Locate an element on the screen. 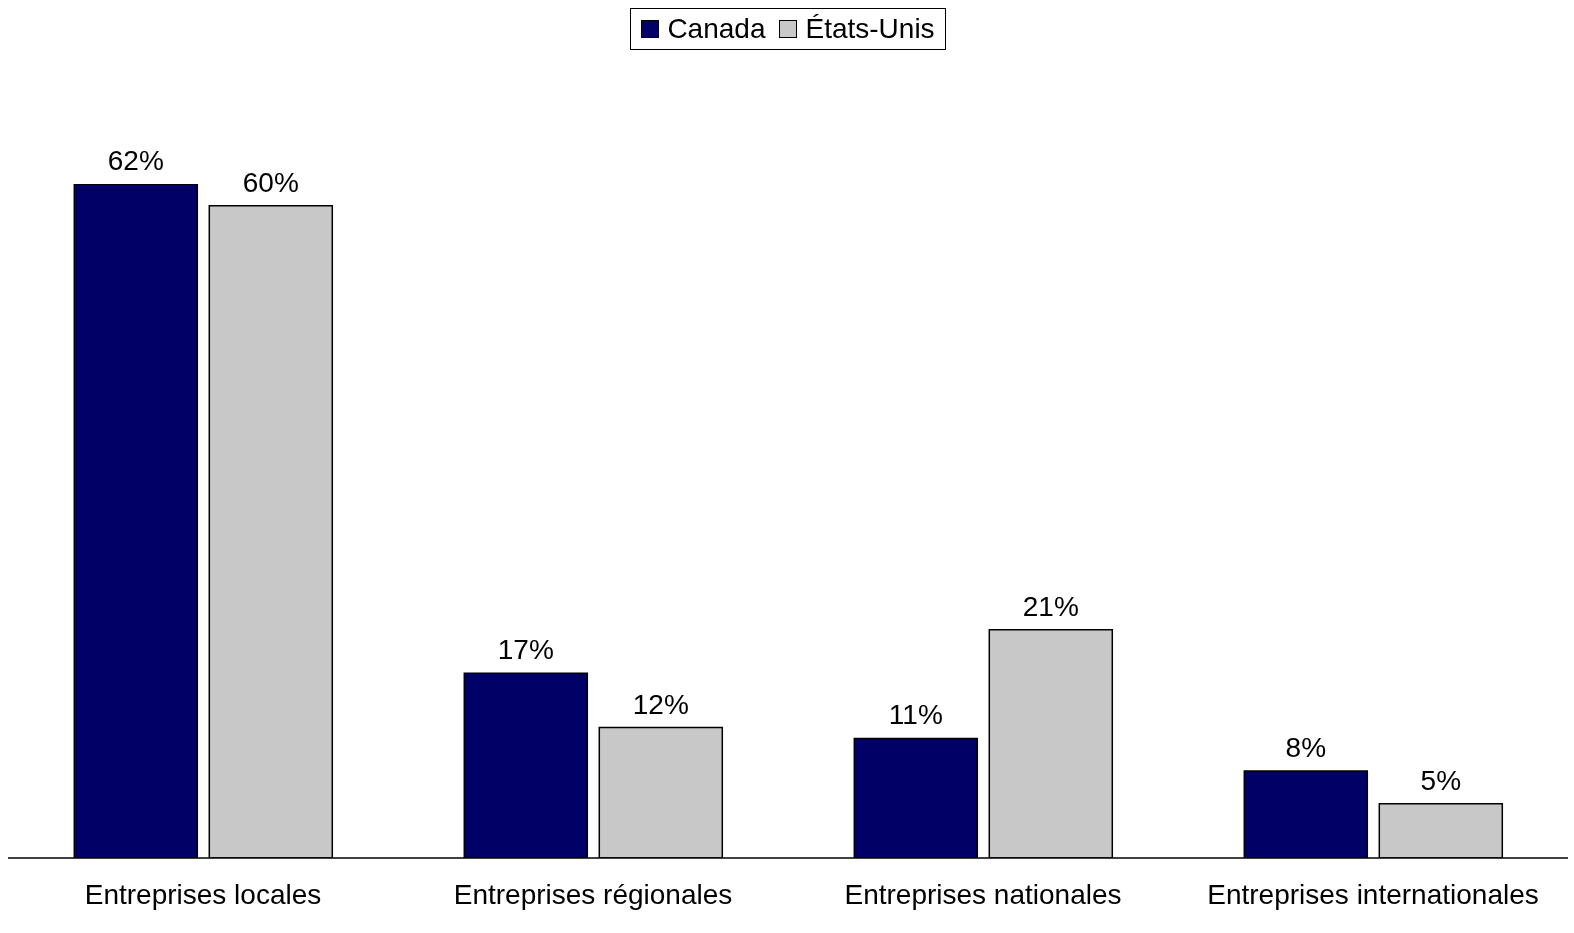 This screenshot has width=1574, height=933. legend-label: États-Unis is located at coordinates (869, 28).